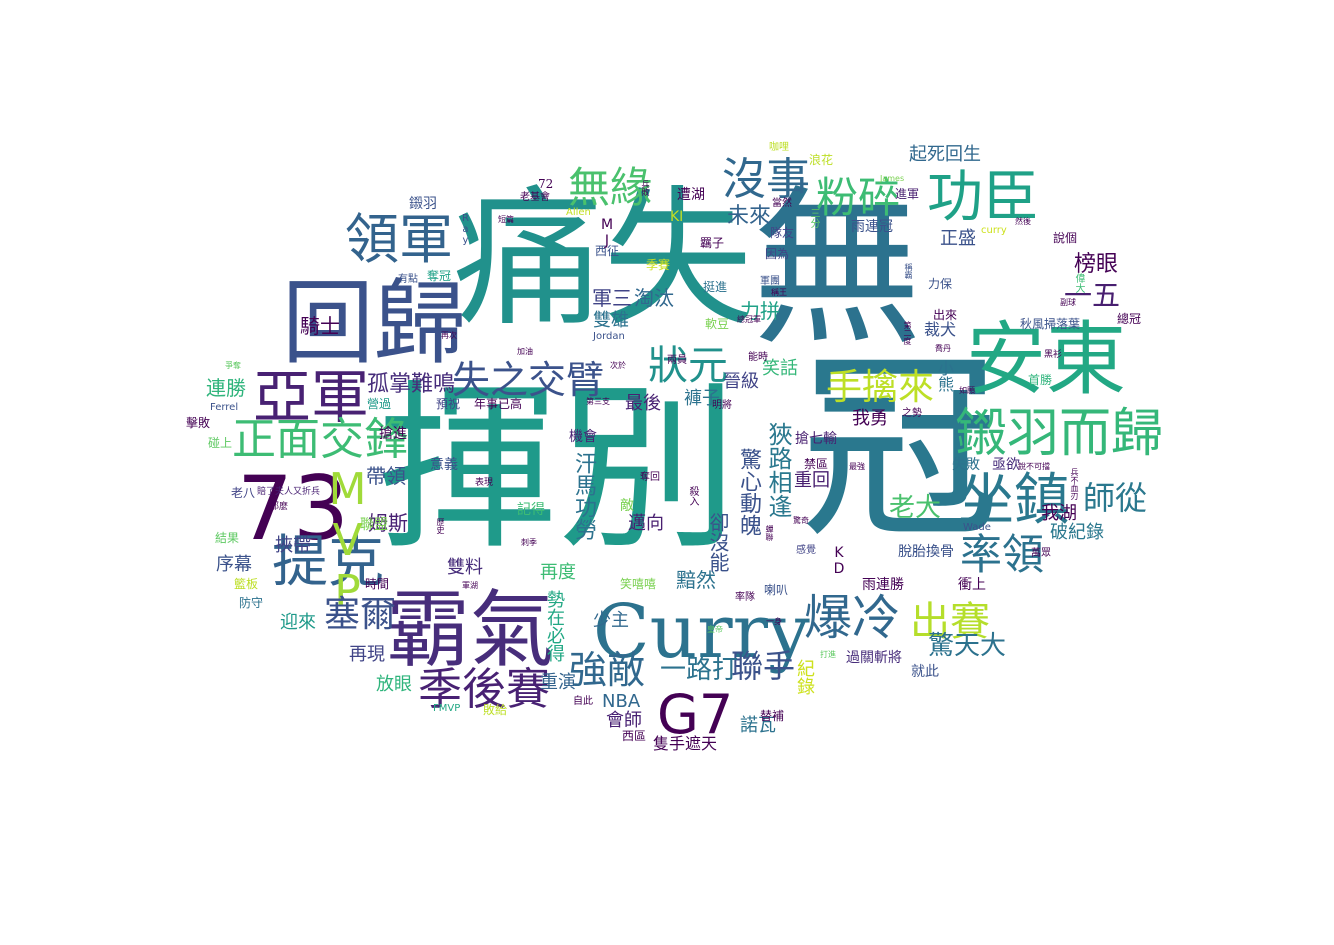 This screenshot has height=945, width=1334. I want to click on word: 預祝, so click(448, 404).